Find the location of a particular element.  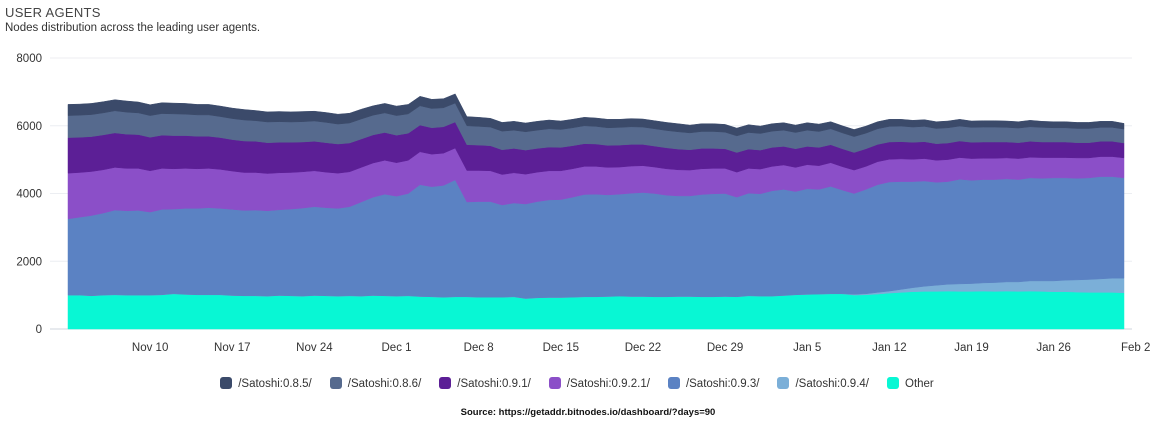

legend-label: /Satoshi:0.8.5/ is located at coordinates (275, 384).